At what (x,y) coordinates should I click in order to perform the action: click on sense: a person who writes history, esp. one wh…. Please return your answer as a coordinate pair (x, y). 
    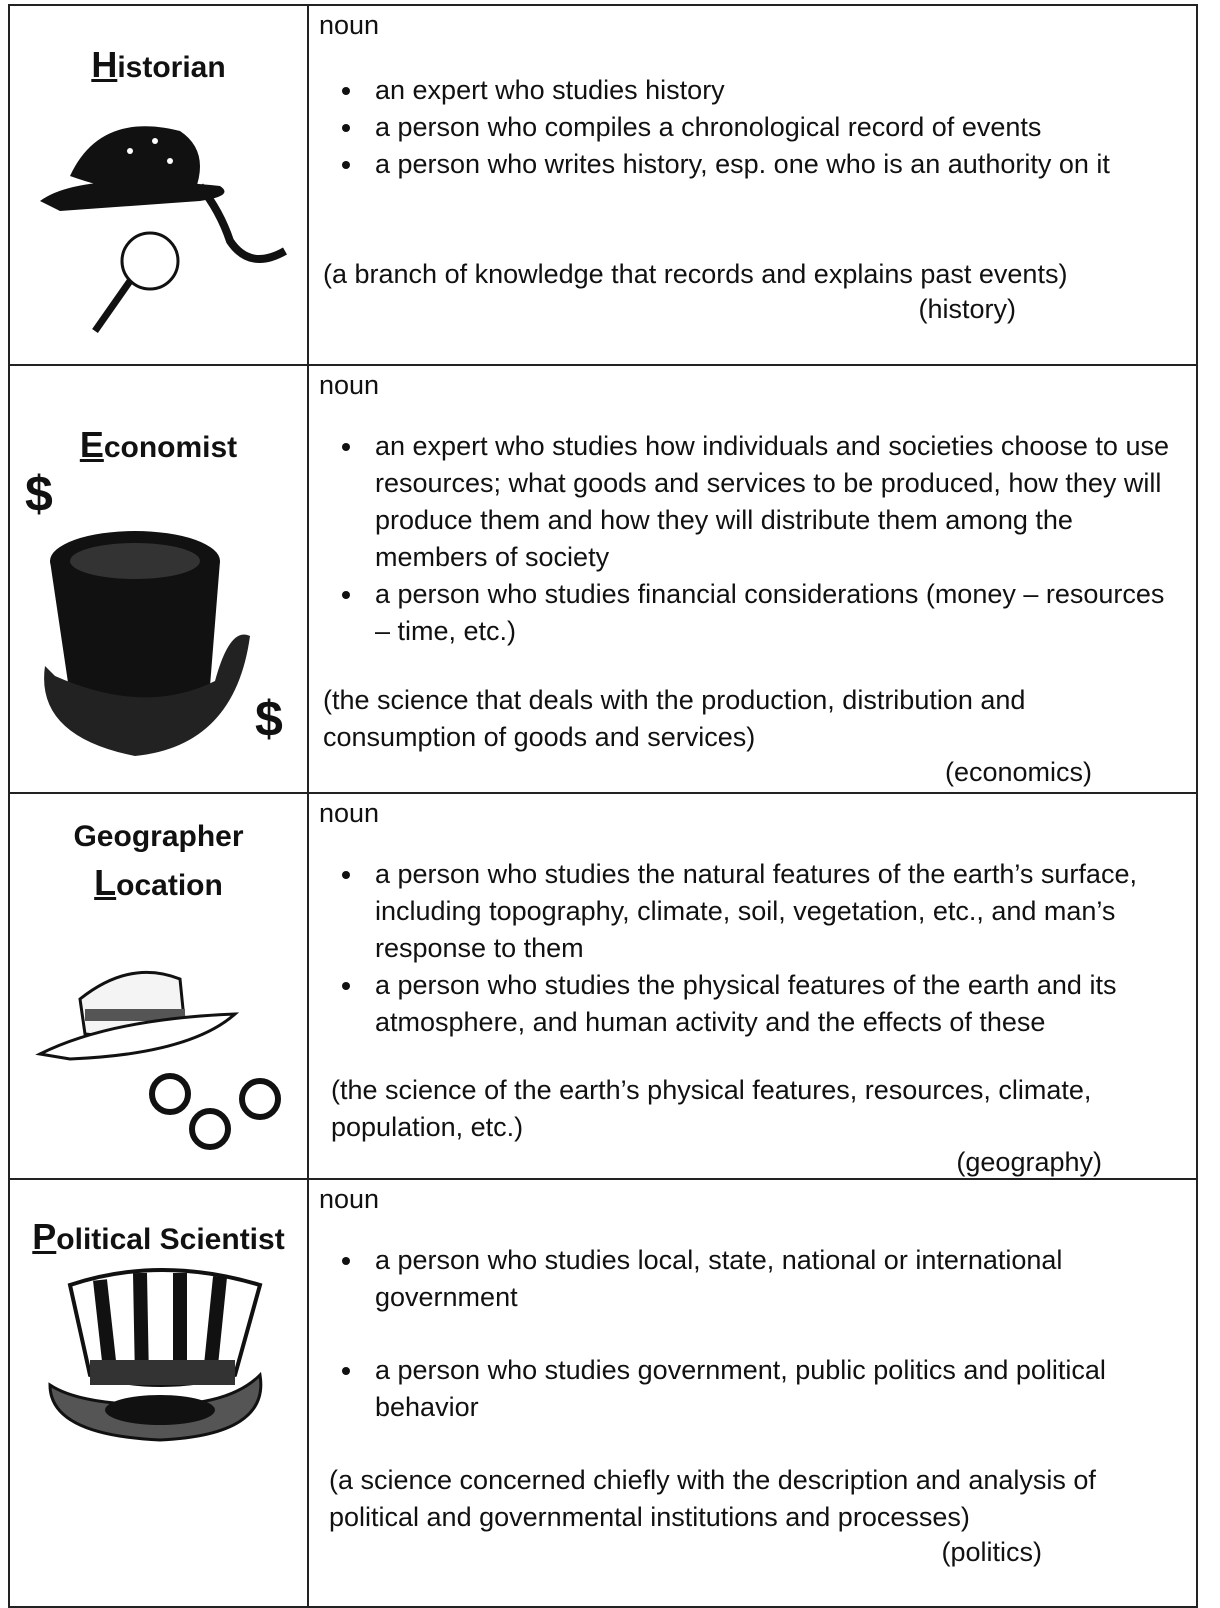
    Looking at the image, I should click on (775, 164).